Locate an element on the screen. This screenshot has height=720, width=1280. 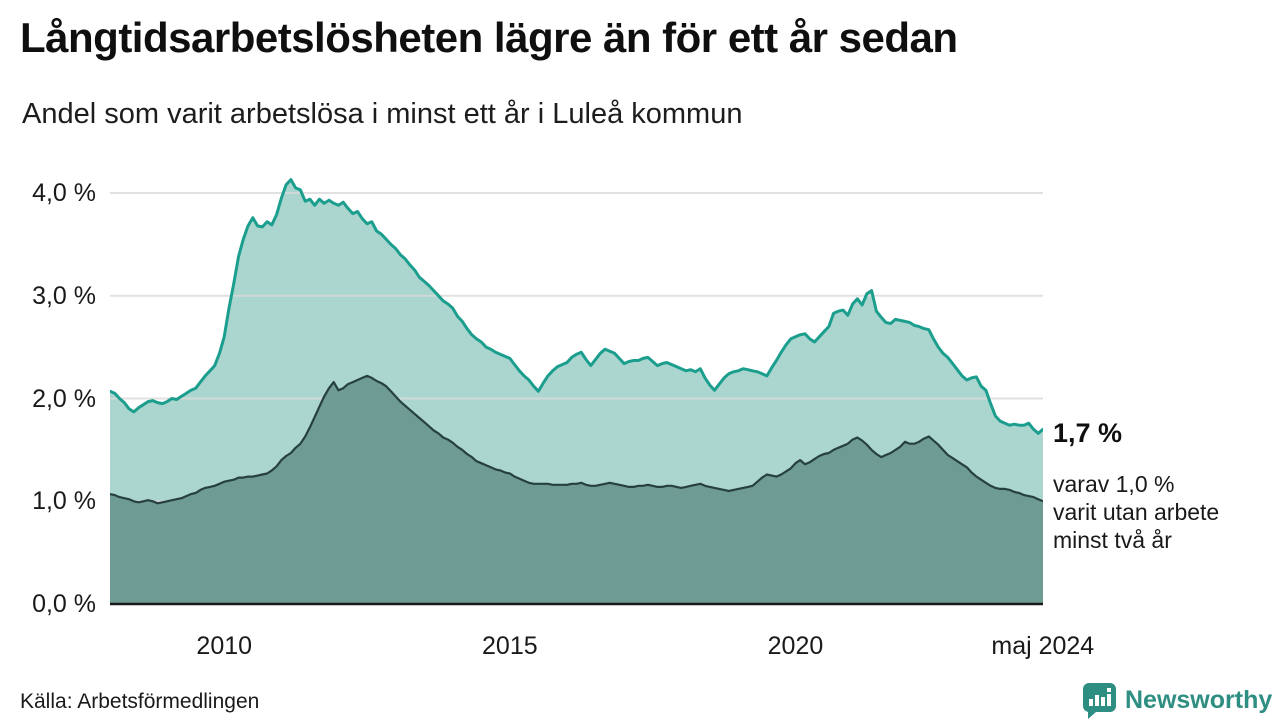
y-tick-label: 3,0 % is located at coordinates (64, 295).